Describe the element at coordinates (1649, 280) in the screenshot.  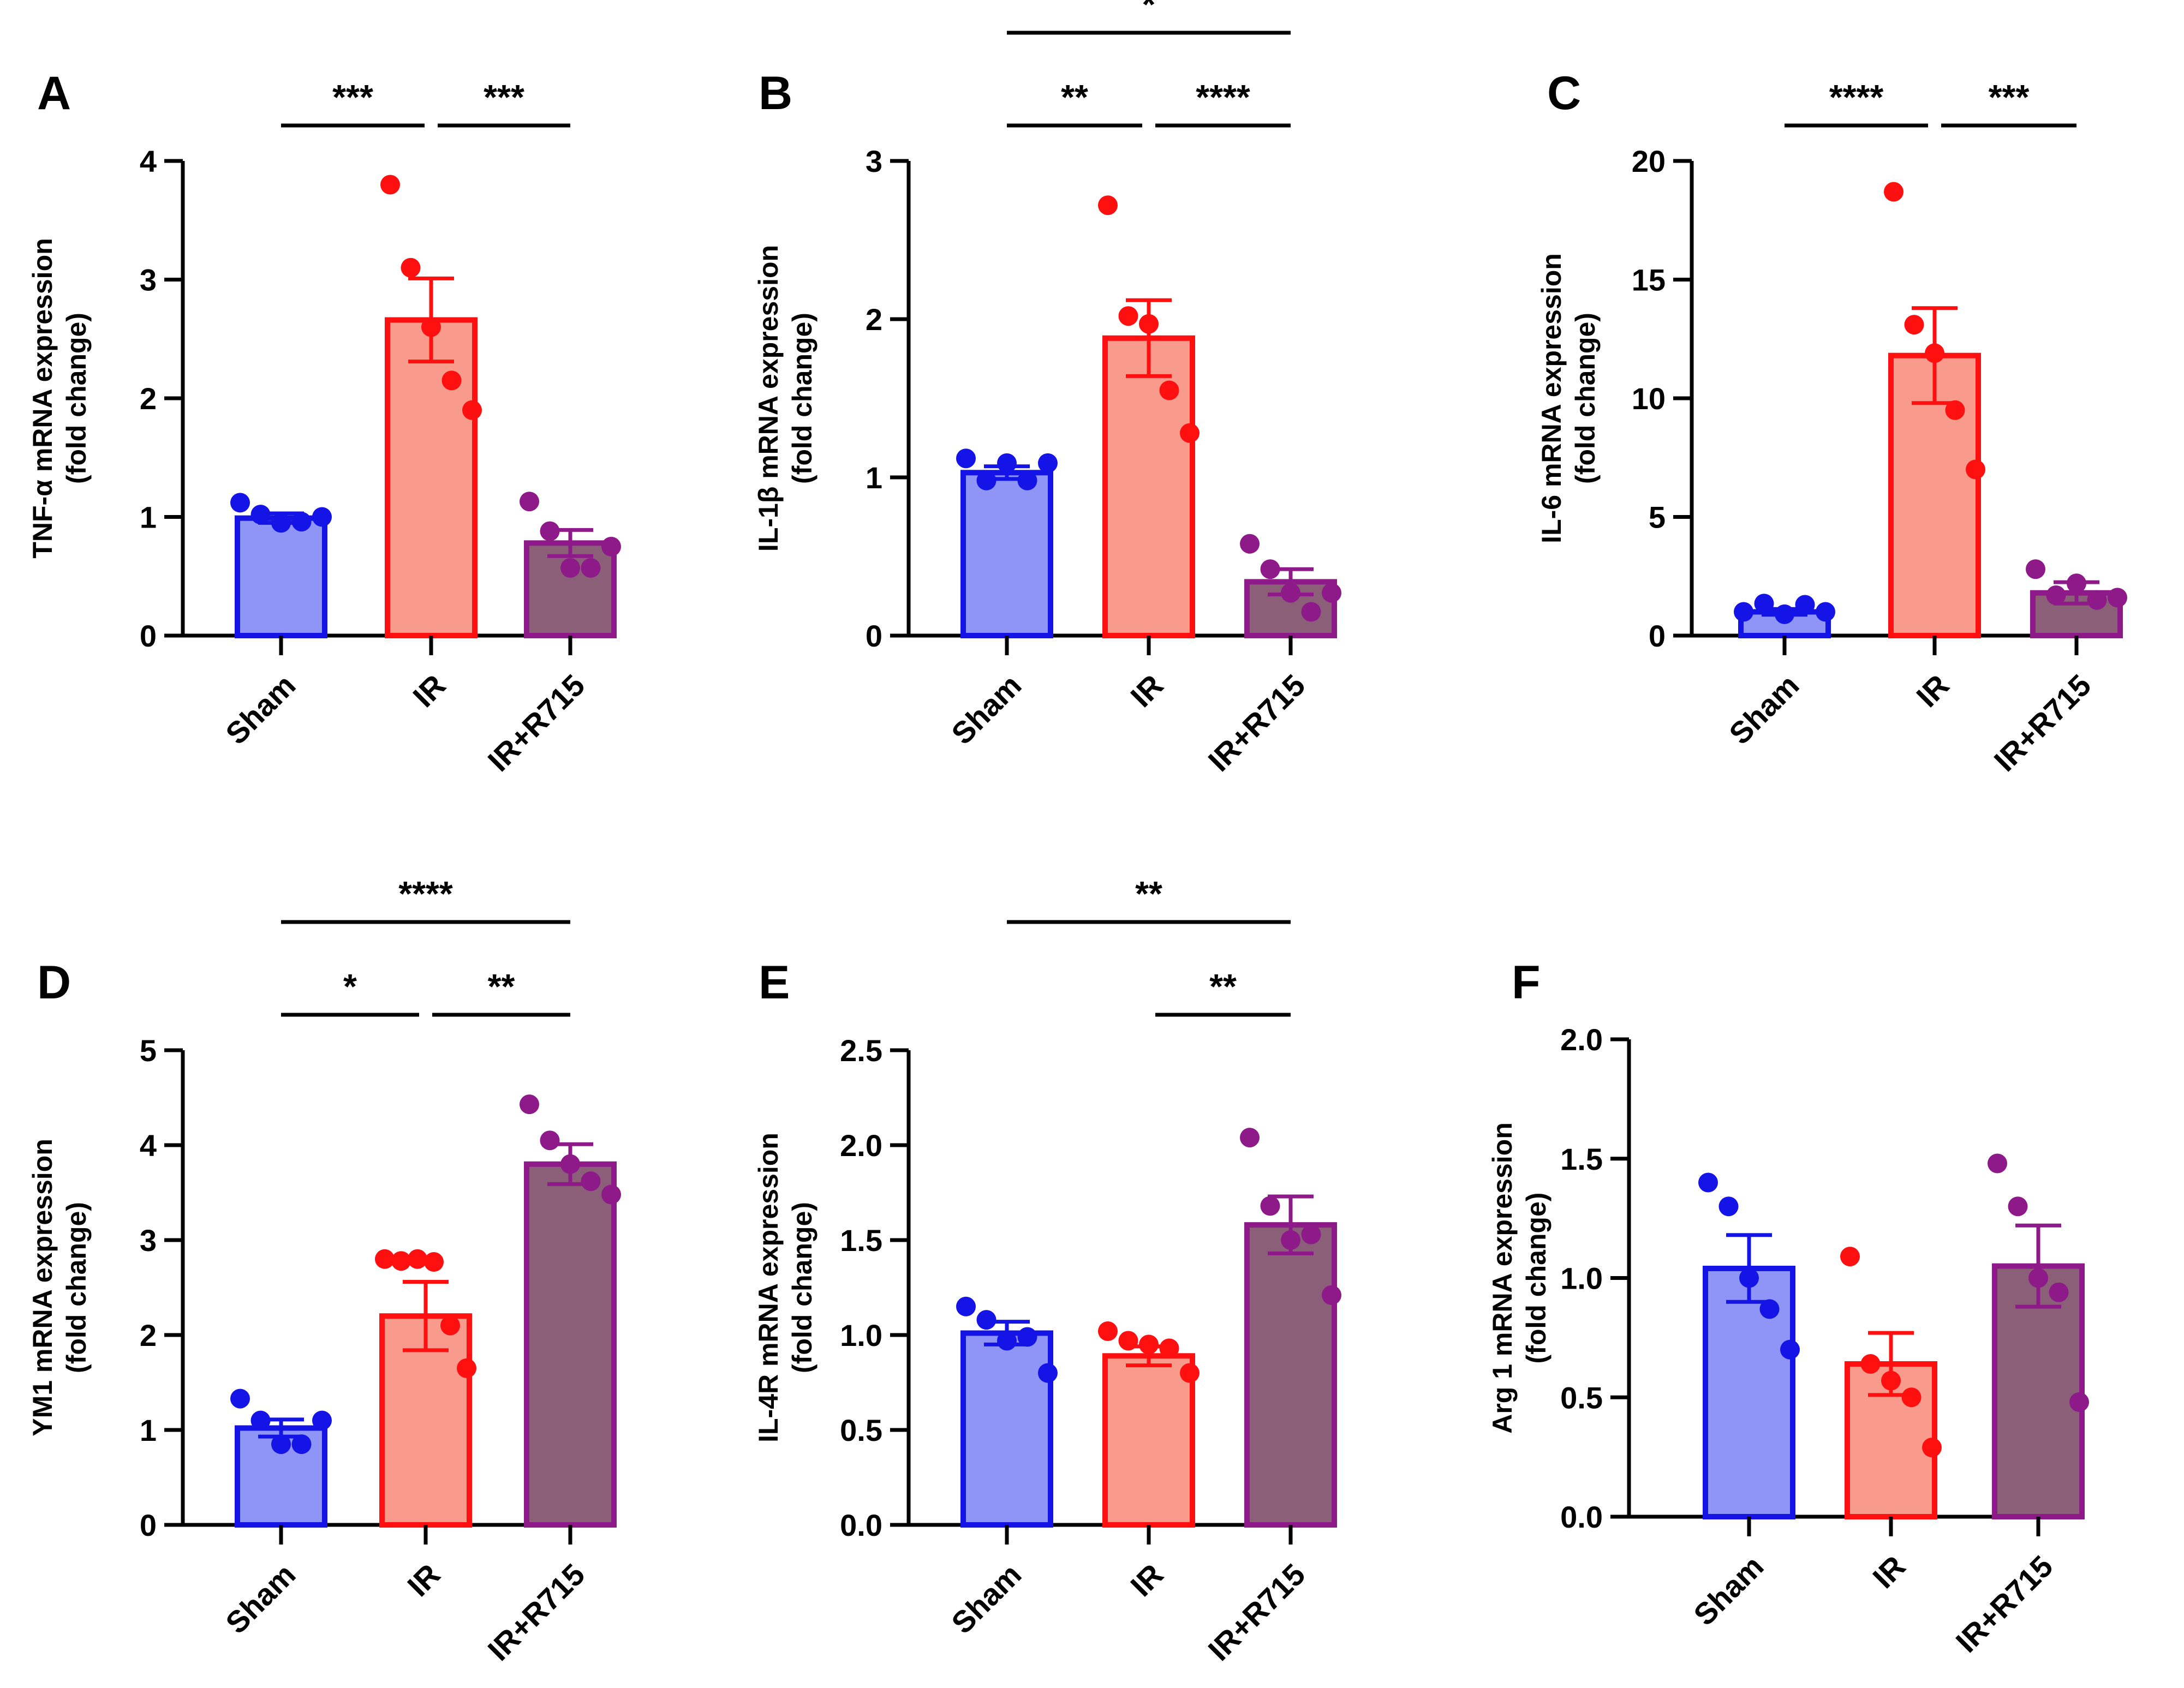
I see `y-tick-label: 15` at that location.